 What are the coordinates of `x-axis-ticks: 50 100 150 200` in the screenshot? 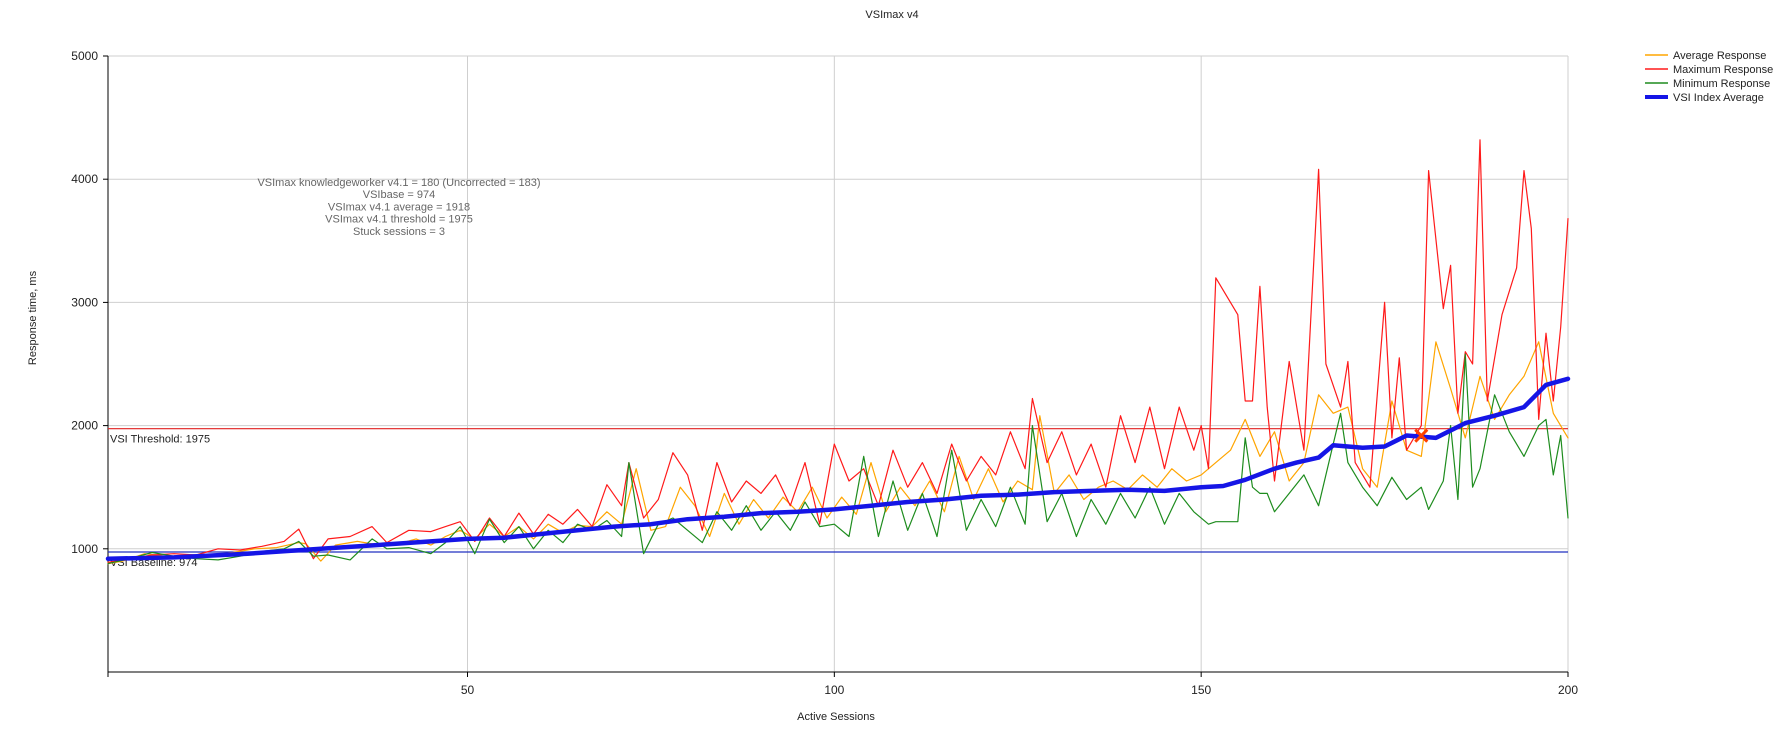 It's located at (1019, 684).